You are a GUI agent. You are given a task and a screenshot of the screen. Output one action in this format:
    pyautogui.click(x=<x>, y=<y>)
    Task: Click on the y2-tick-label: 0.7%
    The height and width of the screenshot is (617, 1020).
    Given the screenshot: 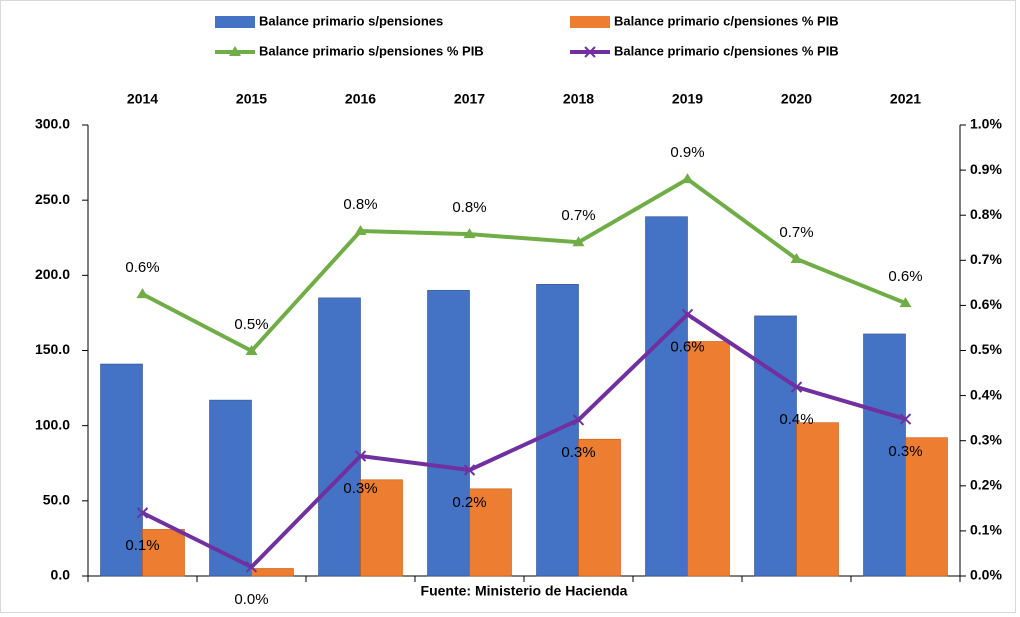 What is the action you would take?
    pyautogui.click(x=986, y=259)
    